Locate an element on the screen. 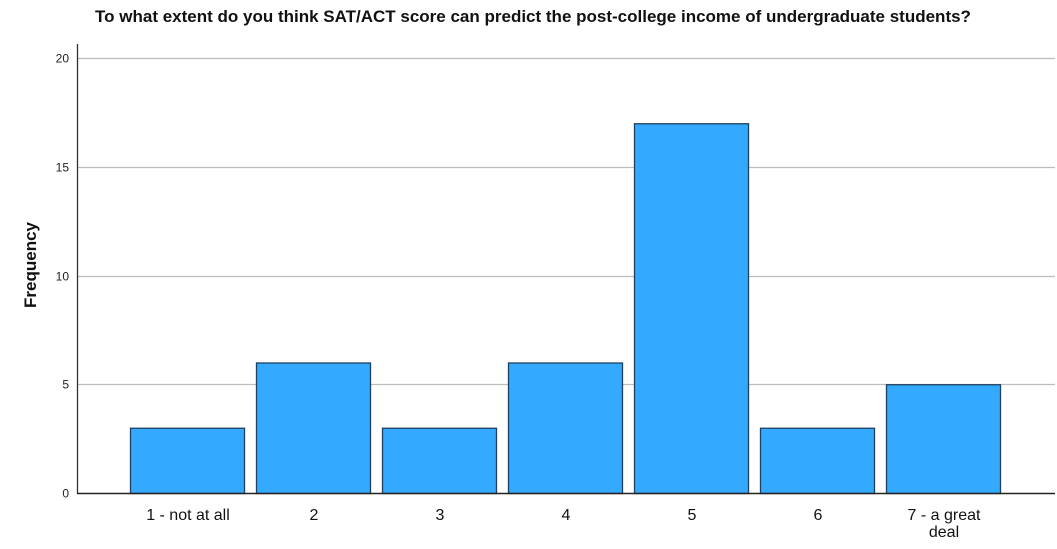 The width and height of the screenshot is (1057, 549). x-tick-label: 7 - a great deal is located at coordinates (944, 524).